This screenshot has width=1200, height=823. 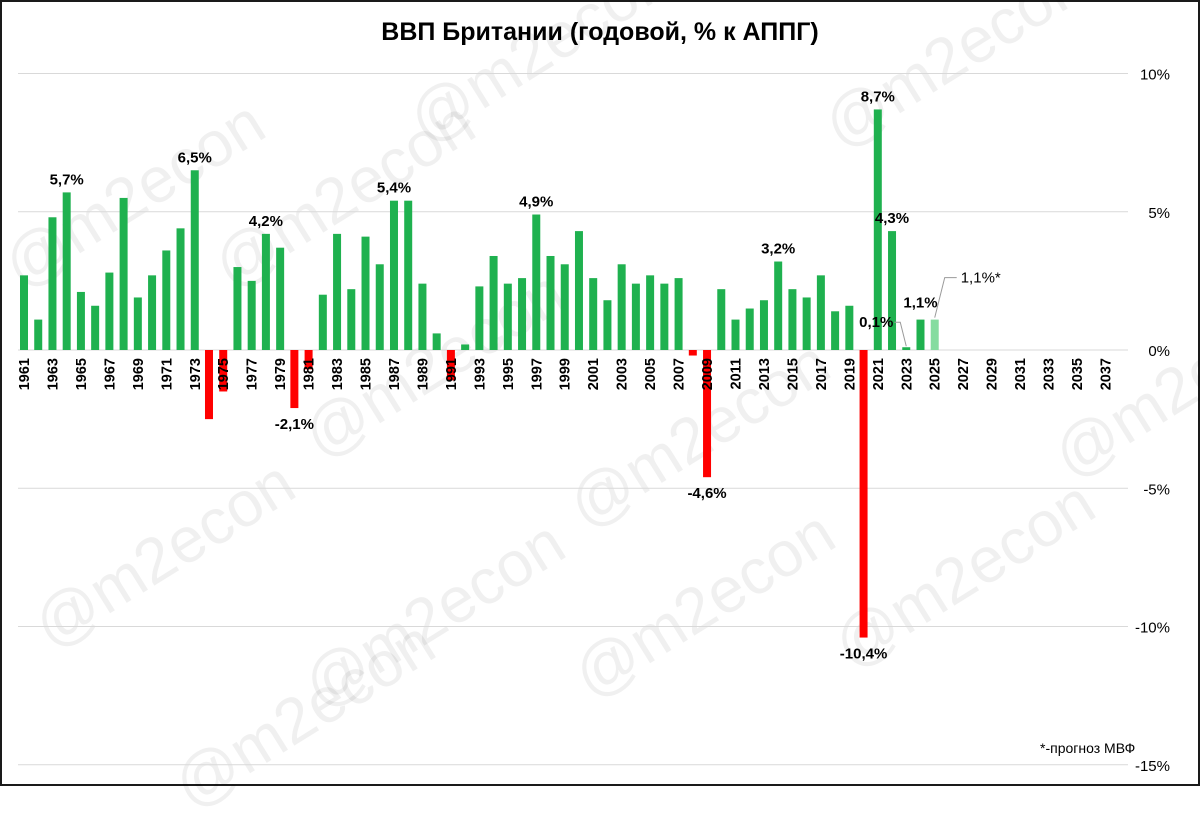 What do you see at coordinates (1159, 351) in the screenshot?
I see `y-tick-label: 0%` at bounding box center [1159, 351].